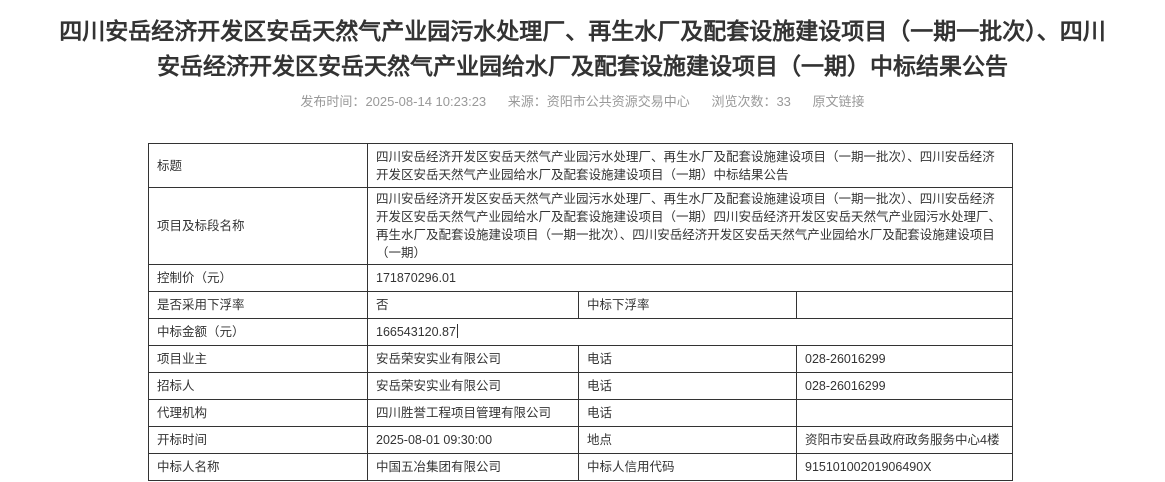 This screenshot has width=1165, height=482. Describe the element at coordinates (904, 359) in the screenshot. I see `row-value-owner-phone: 028-26016299` at that location.